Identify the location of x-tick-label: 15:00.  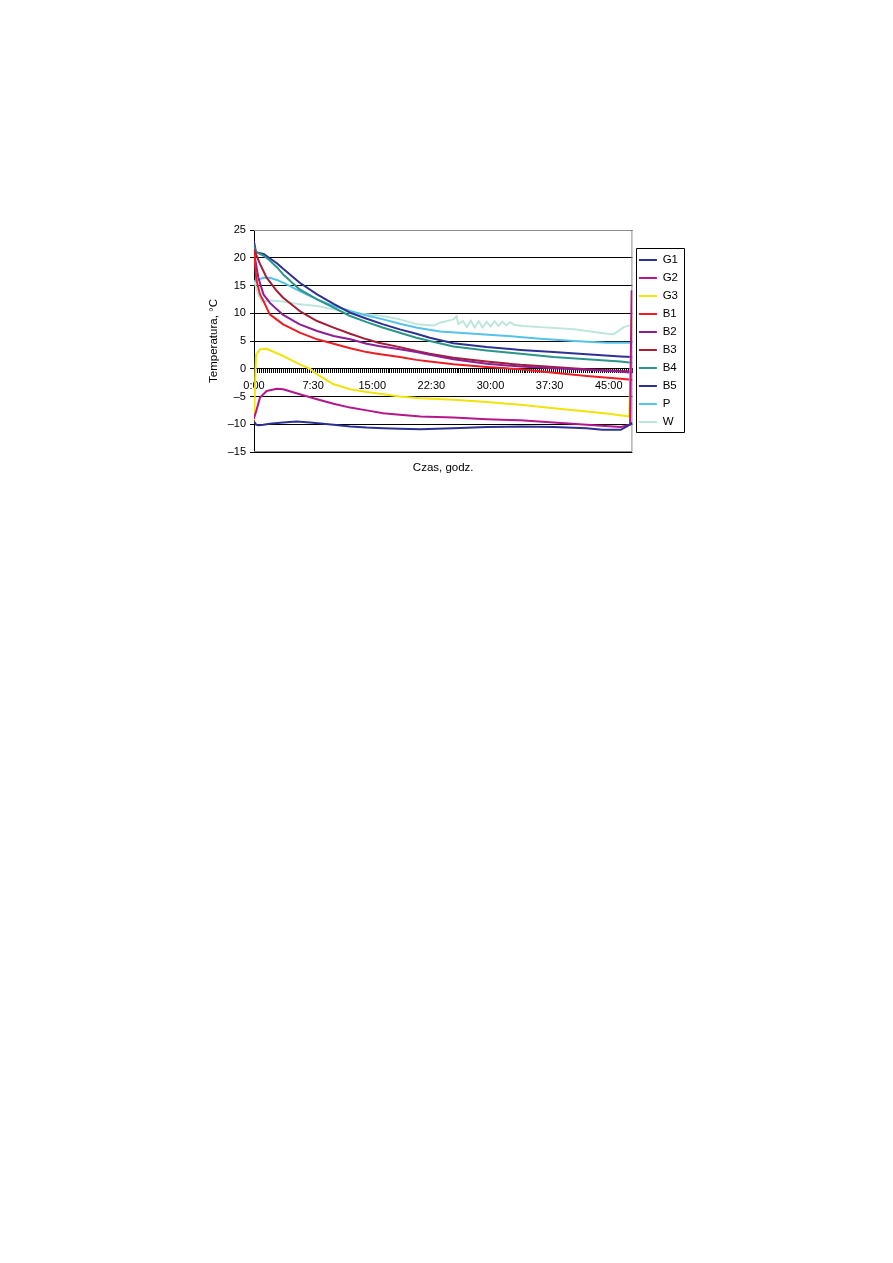
(372, 385).